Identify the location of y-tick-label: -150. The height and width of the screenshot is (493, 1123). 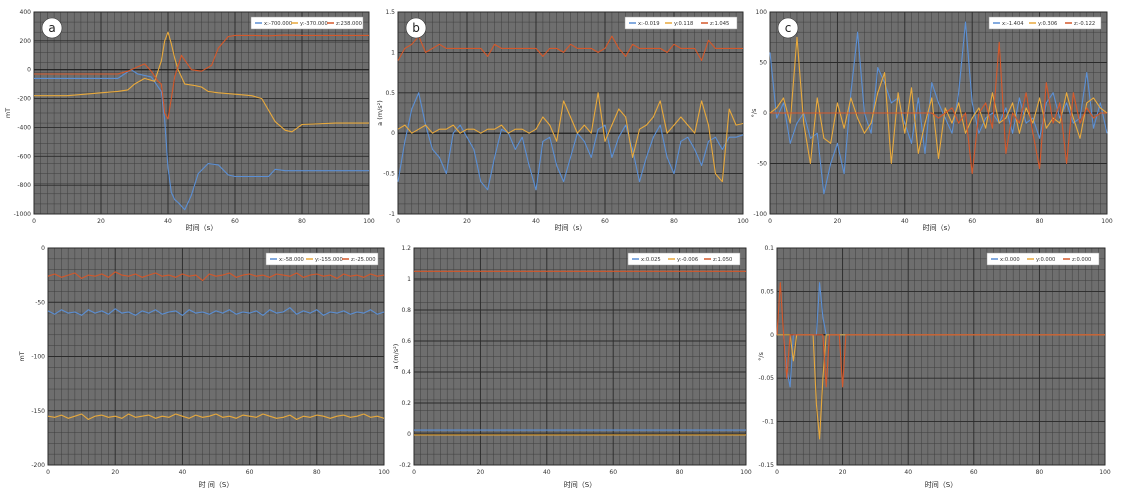
(38, 411).